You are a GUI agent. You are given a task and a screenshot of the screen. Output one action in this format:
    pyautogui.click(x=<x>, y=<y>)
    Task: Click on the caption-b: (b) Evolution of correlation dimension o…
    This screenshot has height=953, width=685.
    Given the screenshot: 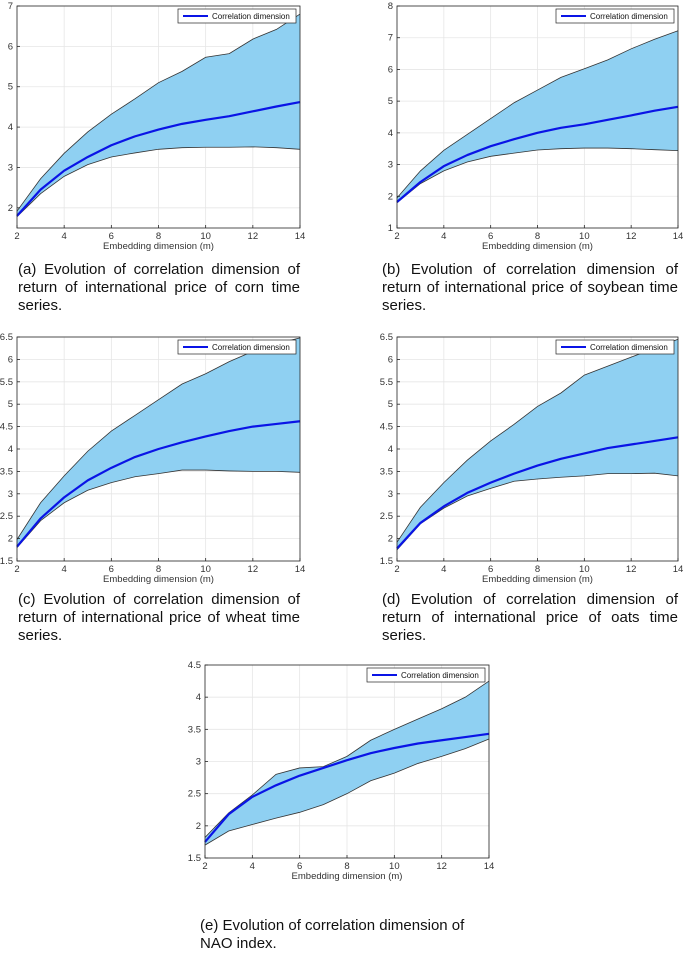 What is the action you would take?
    pyautogui.click(x=530, y=287)
    